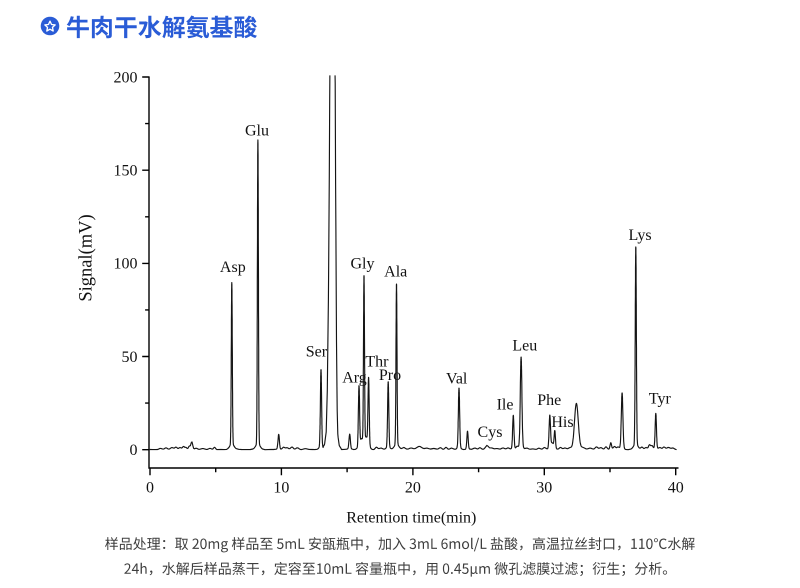  I want to click on svg-text: Ser, so click(317, 351).